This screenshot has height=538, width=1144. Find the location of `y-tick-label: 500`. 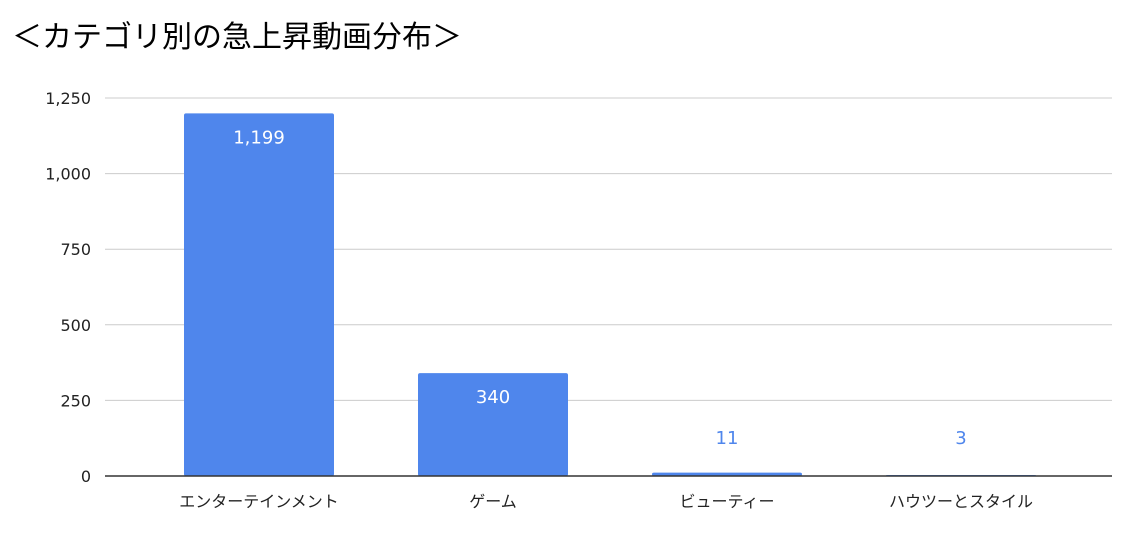

y-tick-label: 500 is located at coordinates (75, 325).